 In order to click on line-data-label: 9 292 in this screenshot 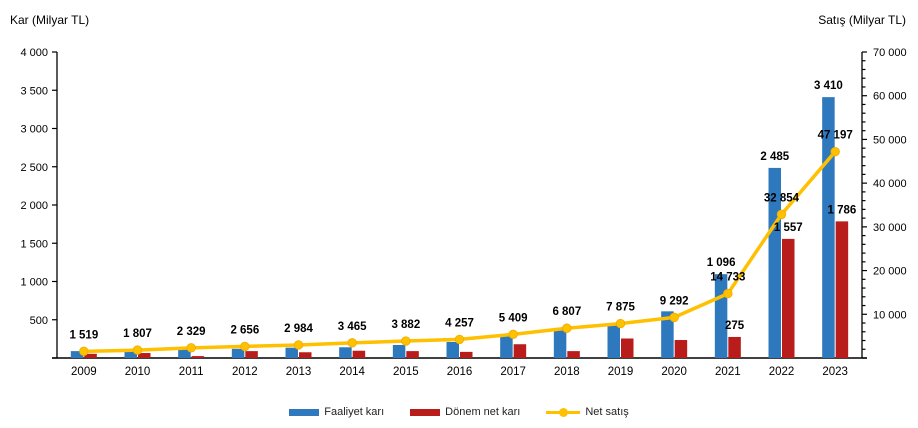, I will do `click(674, 301)`.